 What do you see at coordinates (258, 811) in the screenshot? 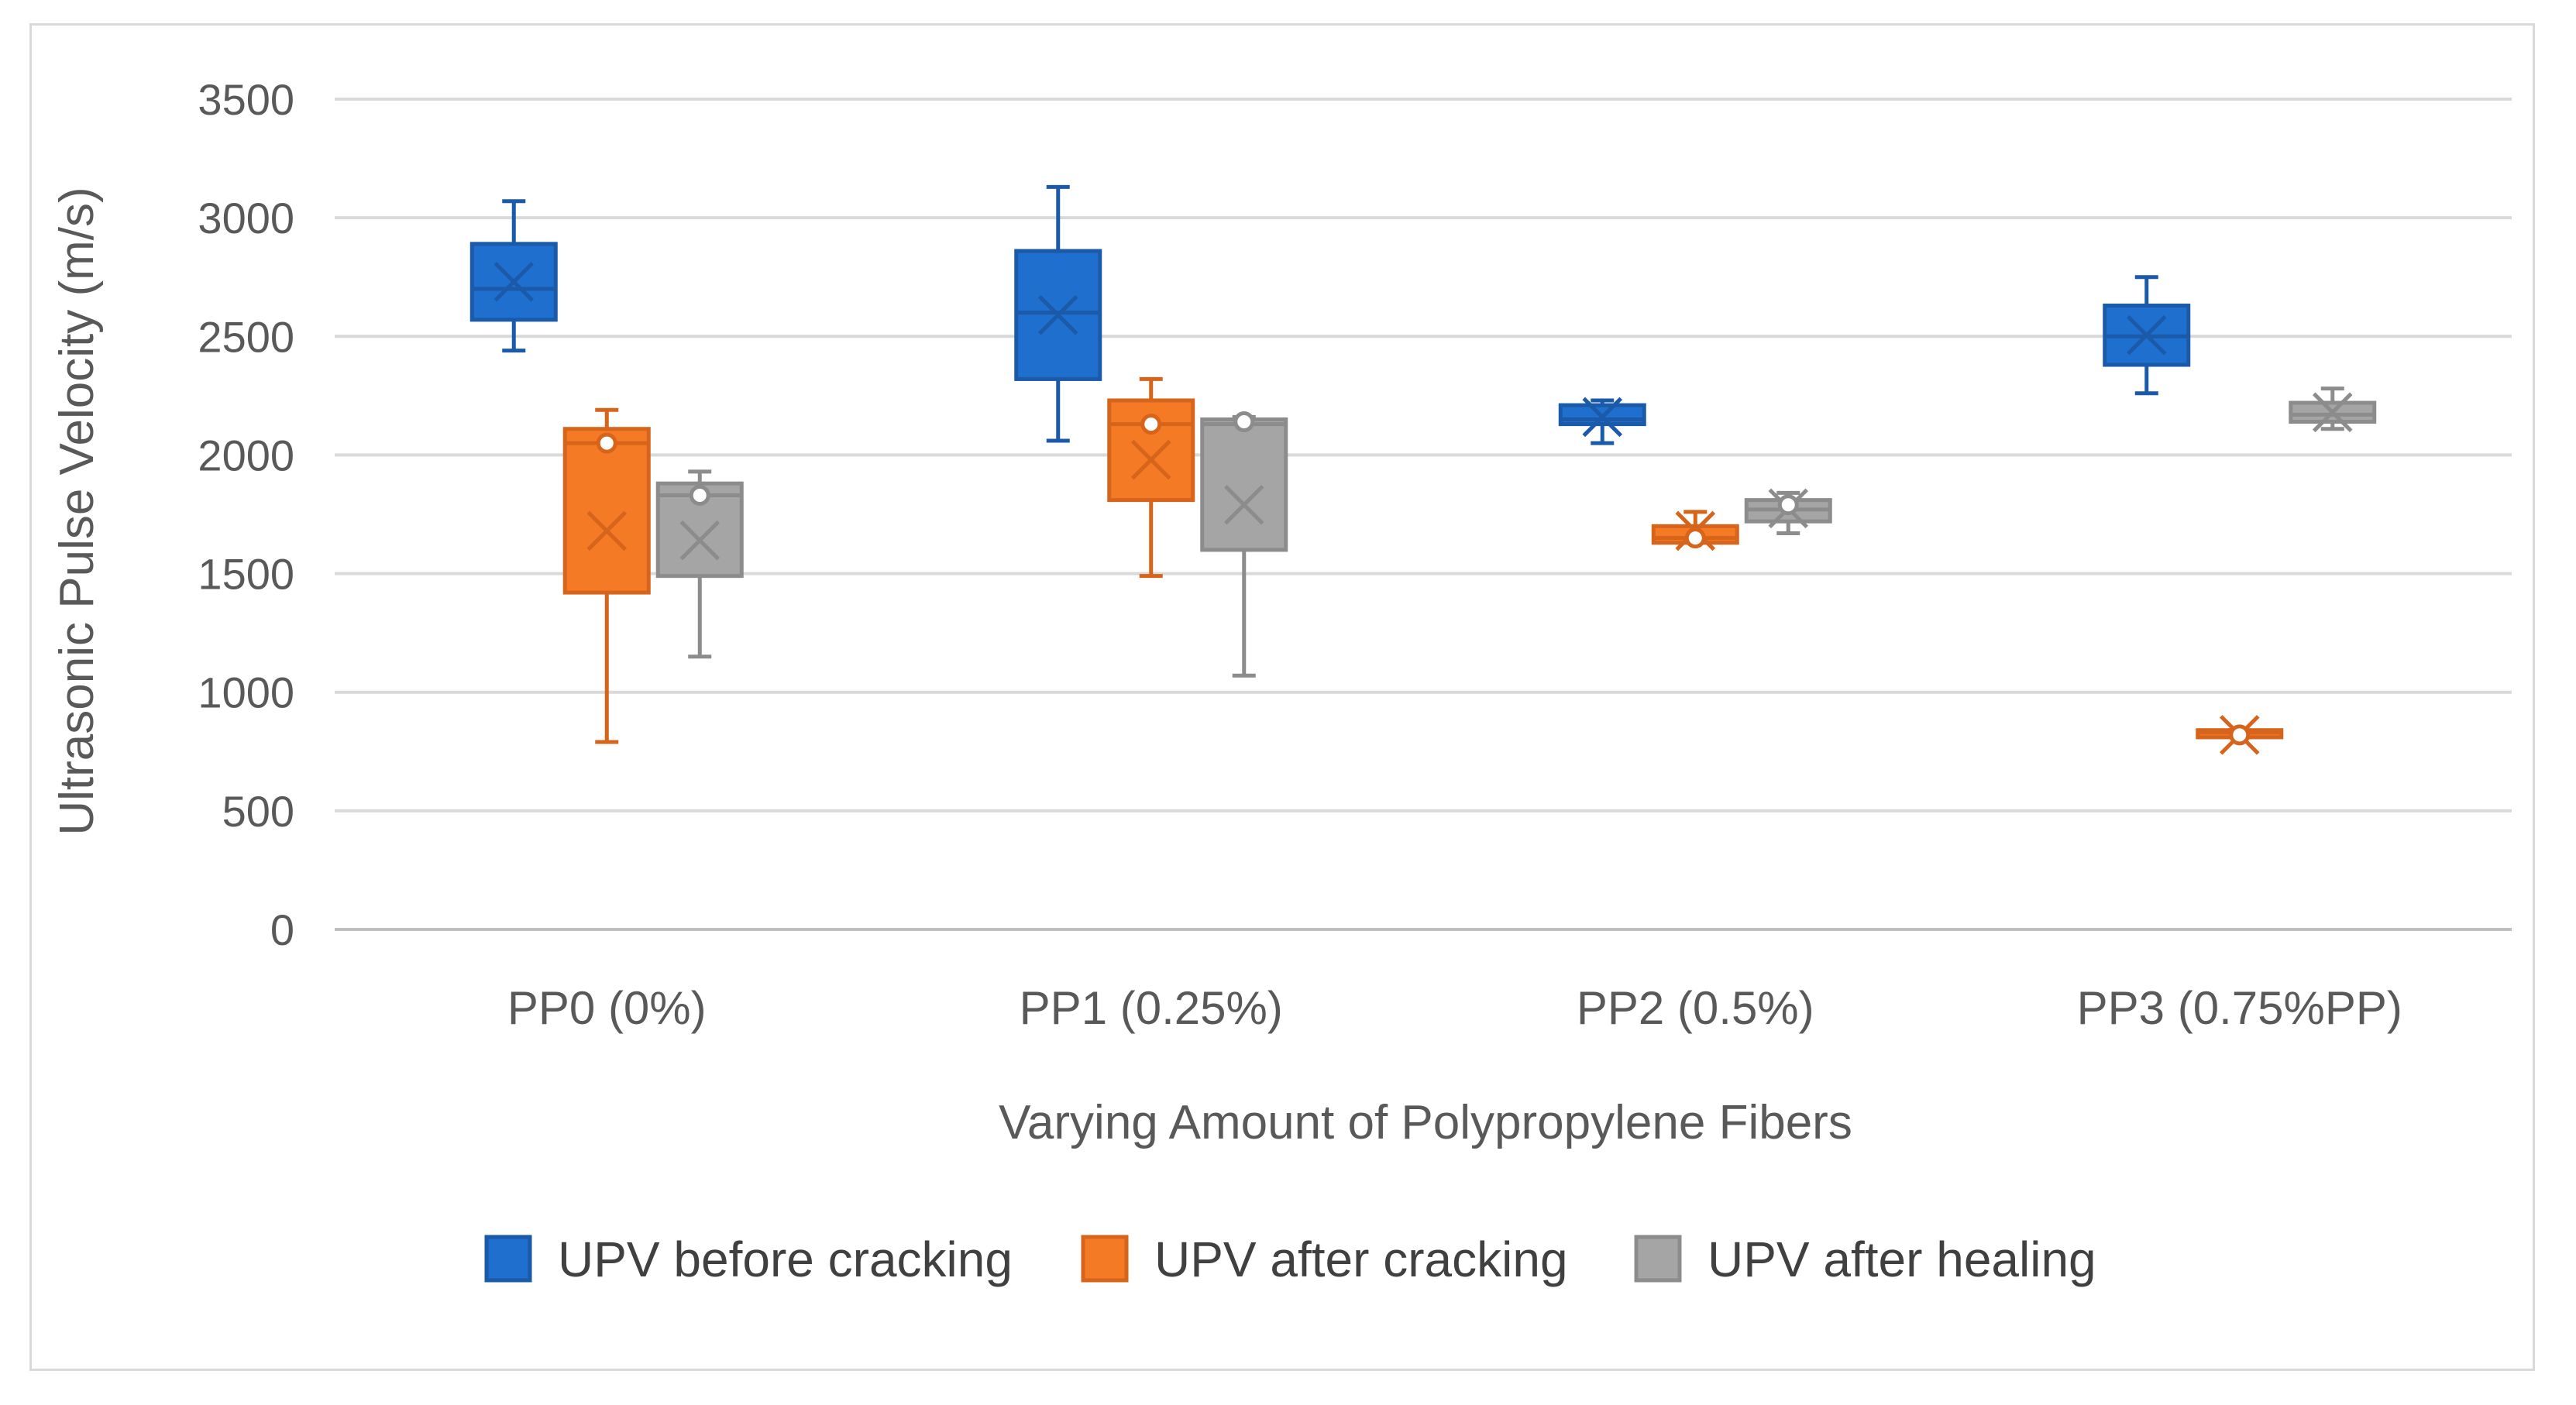
I see `y-tick-label: 500` at bounding box center [258, 811].